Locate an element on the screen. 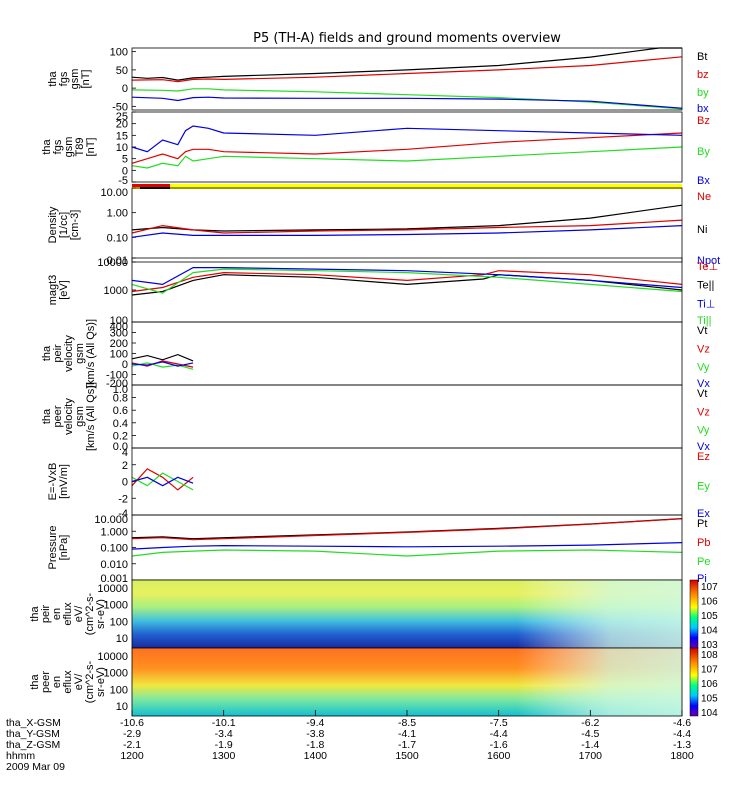 This screenshot has height=805, width=750. colorbar-label: 105 is located at coordinates (709, 616).